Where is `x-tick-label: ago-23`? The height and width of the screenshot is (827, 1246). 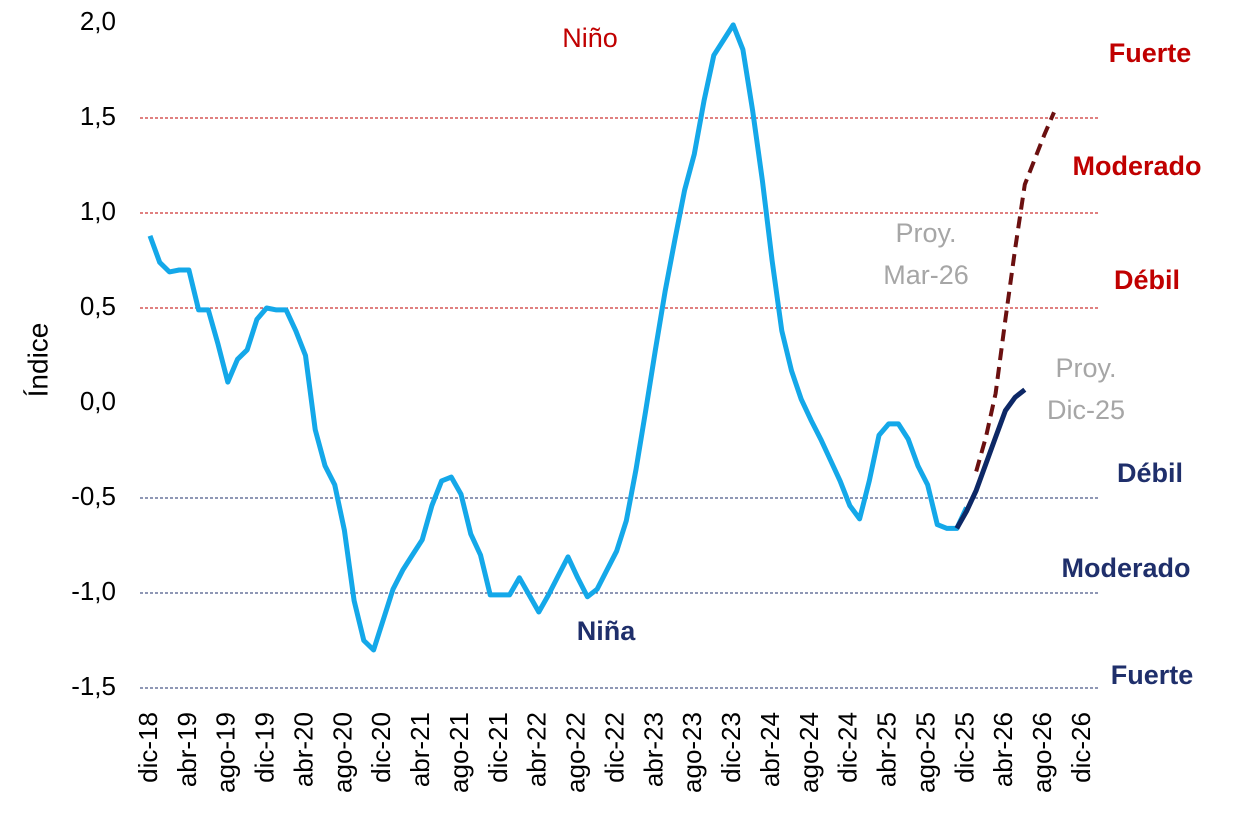
x-tick-label: ago-23 is located at coordinates (692, 752).